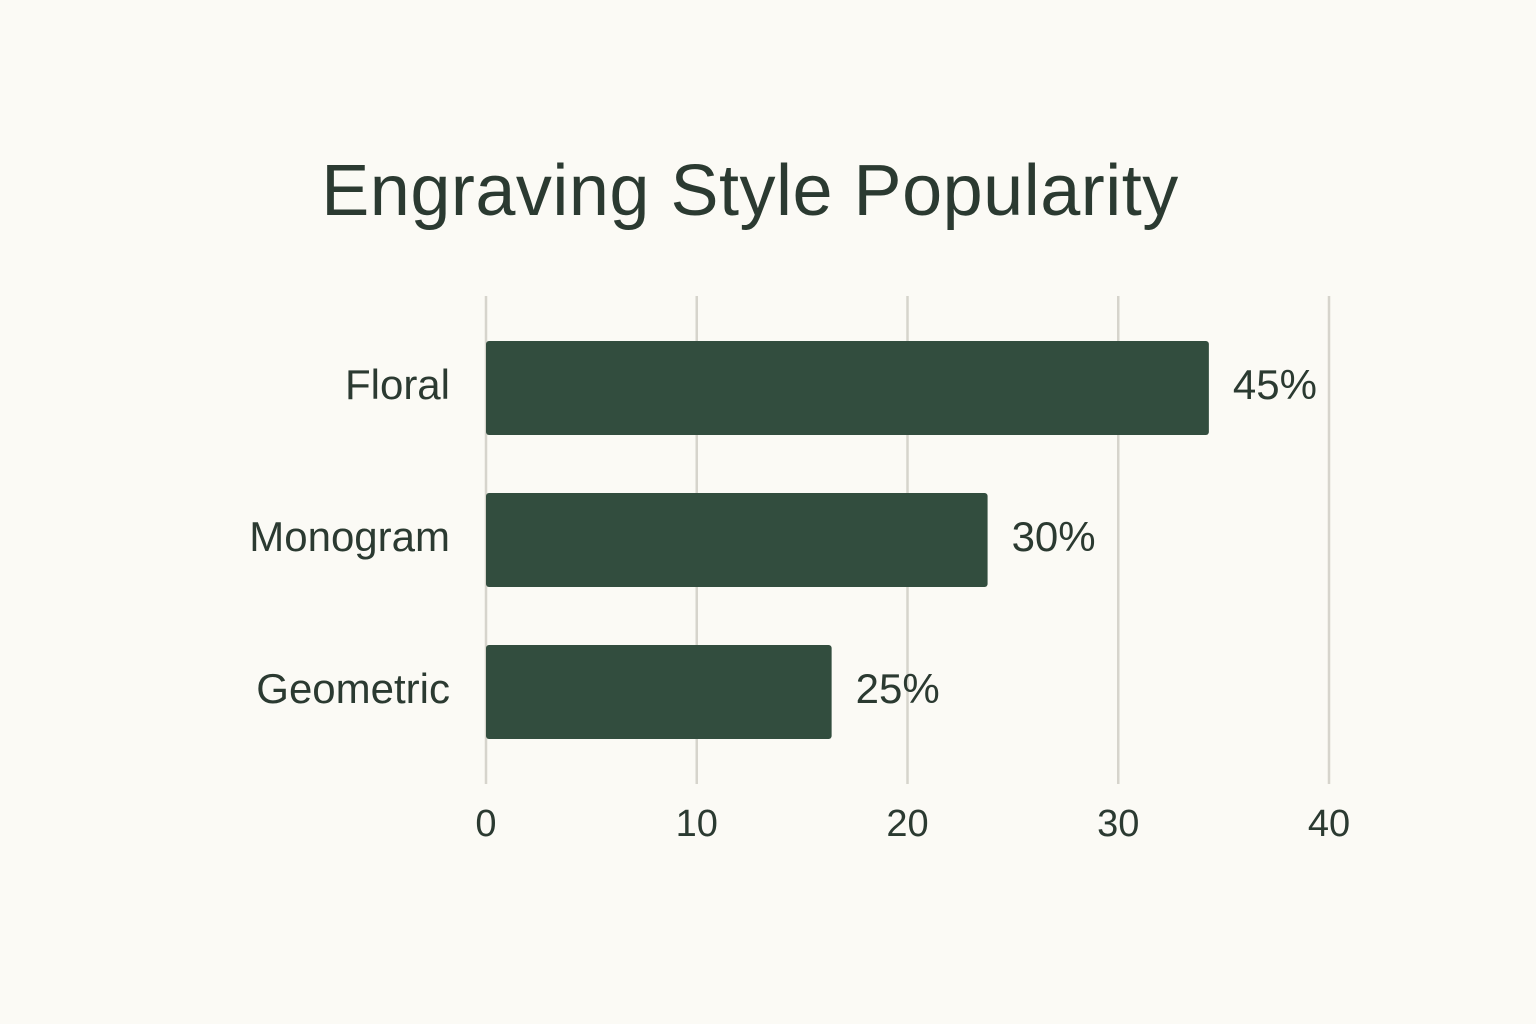 This screenshot has height=1024, width=1536. I want to click on x-tick-label: 10, so click(697, 824).